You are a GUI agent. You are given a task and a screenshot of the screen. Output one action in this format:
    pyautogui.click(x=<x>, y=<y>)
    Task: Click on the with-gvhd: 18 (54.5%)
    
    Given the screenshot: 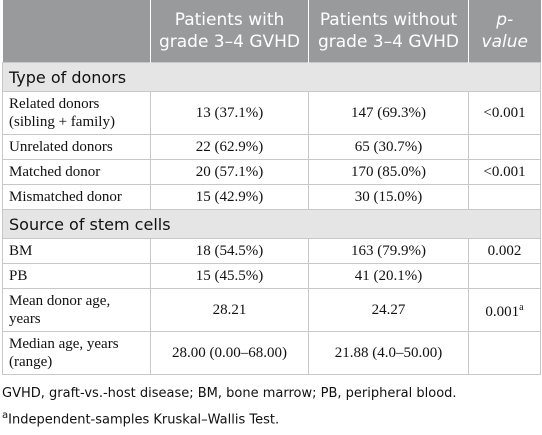 What is the action you would take?
    pyautogui.click(x=229, y=251)
    